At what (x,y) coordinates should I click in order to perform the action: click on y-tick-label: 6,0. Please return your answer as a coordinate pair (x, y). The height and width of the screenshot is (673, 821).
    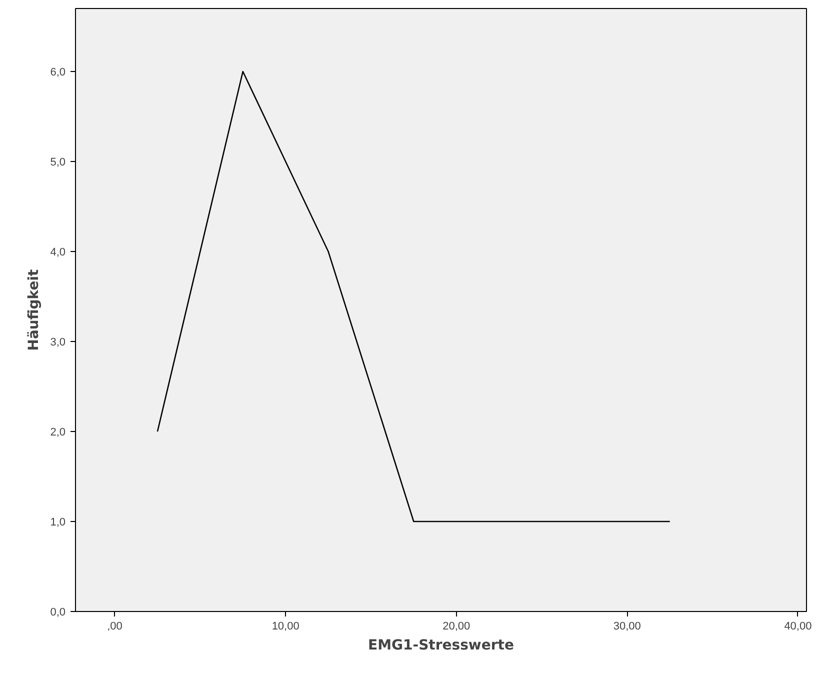
    Looking at the image, I should click on (58, 72).